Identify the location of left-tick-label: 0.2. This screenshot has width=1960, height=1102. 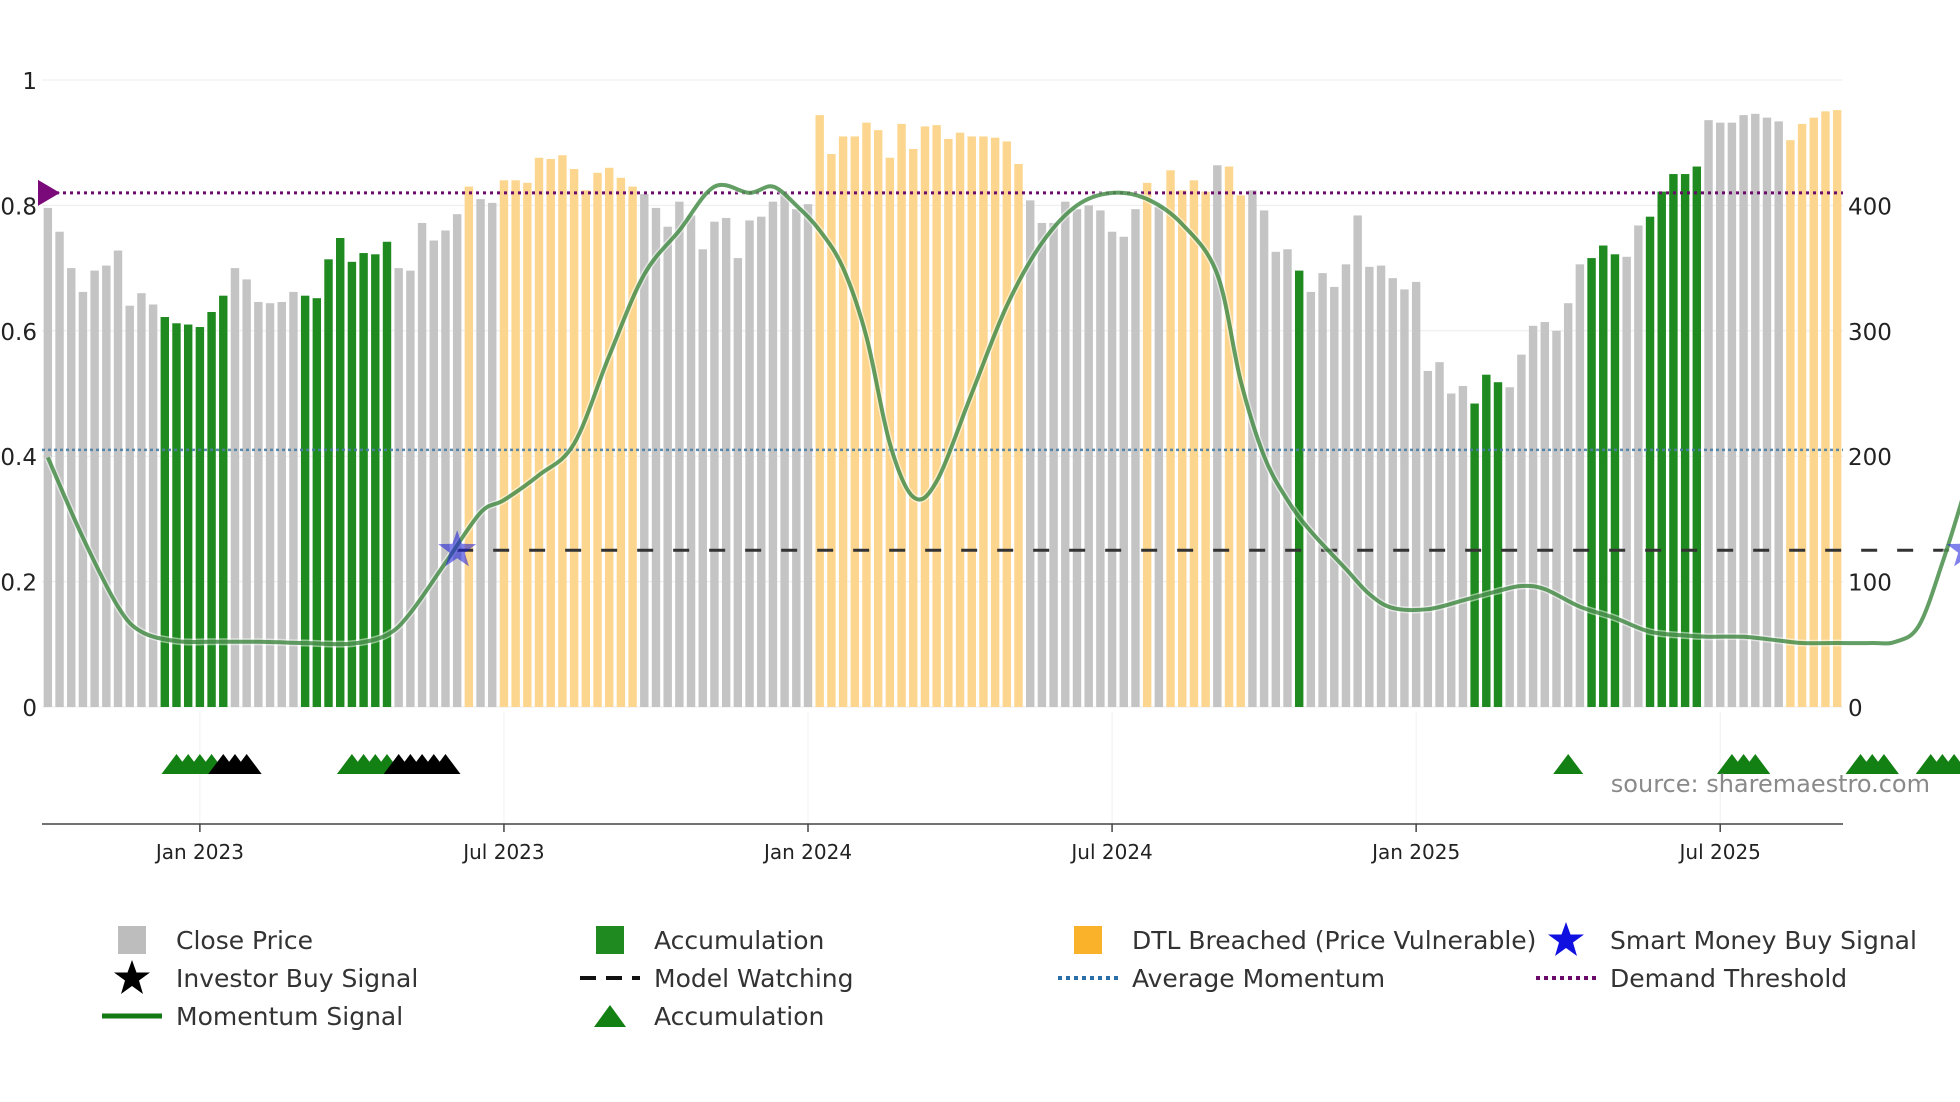
(18, 584).